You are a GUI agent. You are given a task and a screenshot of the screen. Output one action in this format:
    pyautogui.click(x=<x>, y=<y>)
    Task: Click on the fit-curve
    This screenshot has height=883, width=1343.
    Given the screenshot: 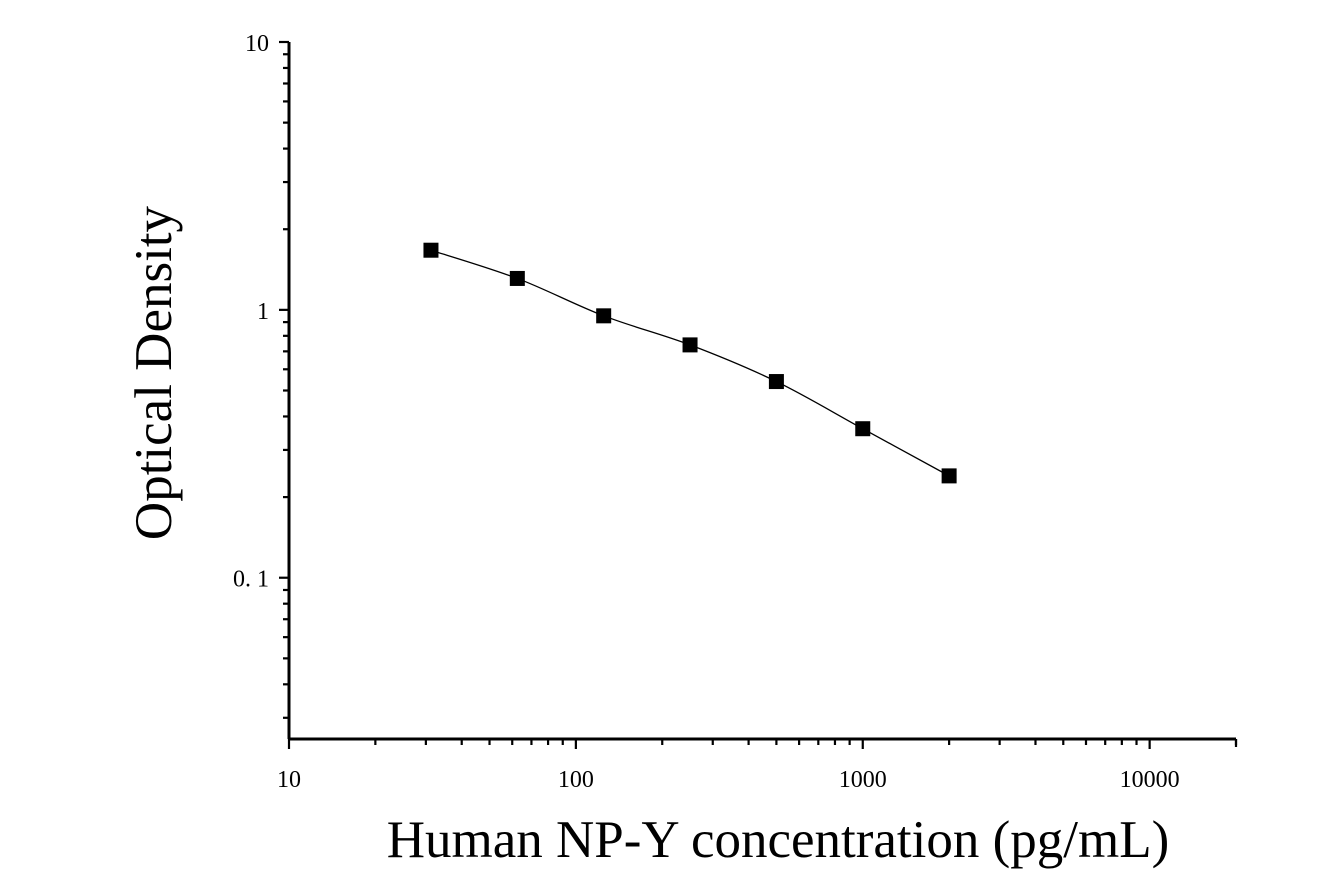 What is the action you would take?
    pyautogui.click(x=690, y=363)
    